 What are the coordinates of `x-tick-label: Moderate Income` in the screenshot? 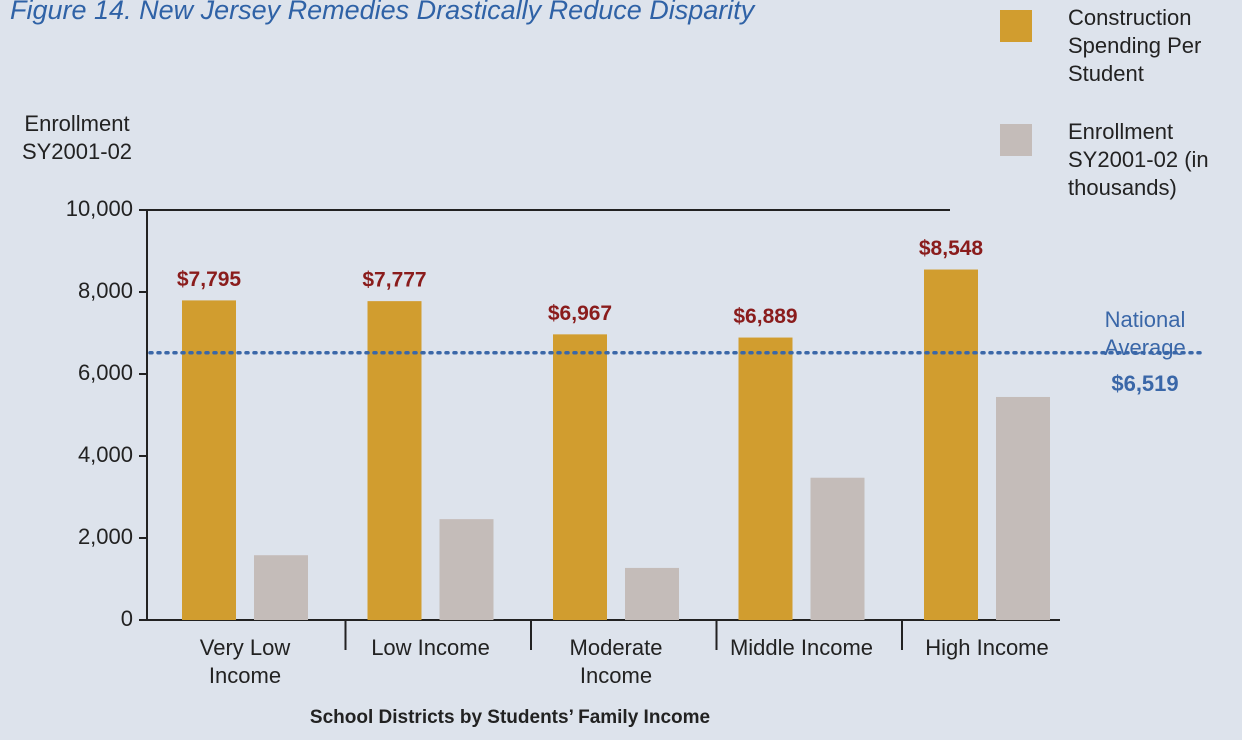 It's located at (616, 661).